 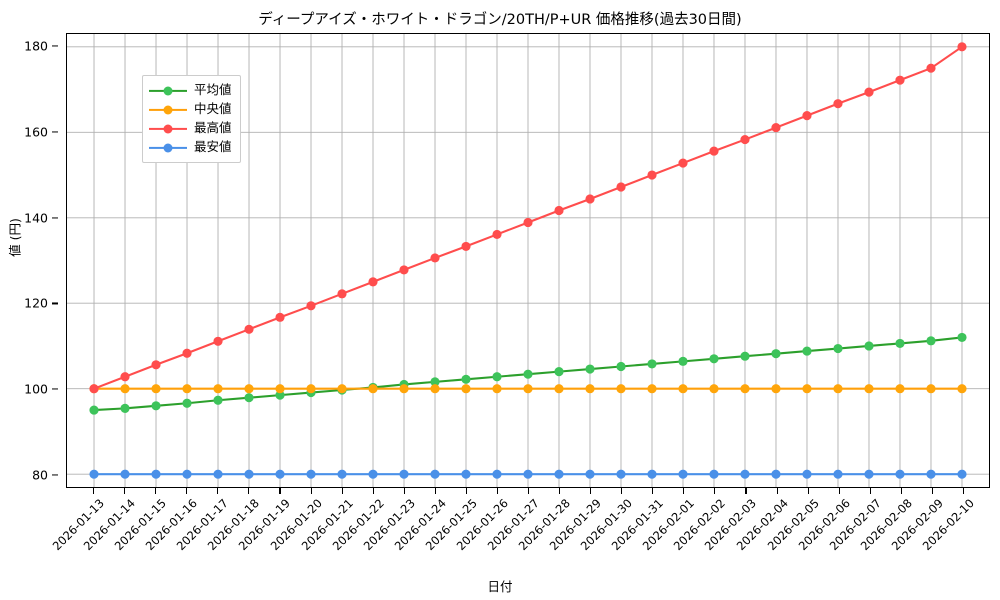 I want to click on legend-label: 最高値, so click(x=213, y=128).